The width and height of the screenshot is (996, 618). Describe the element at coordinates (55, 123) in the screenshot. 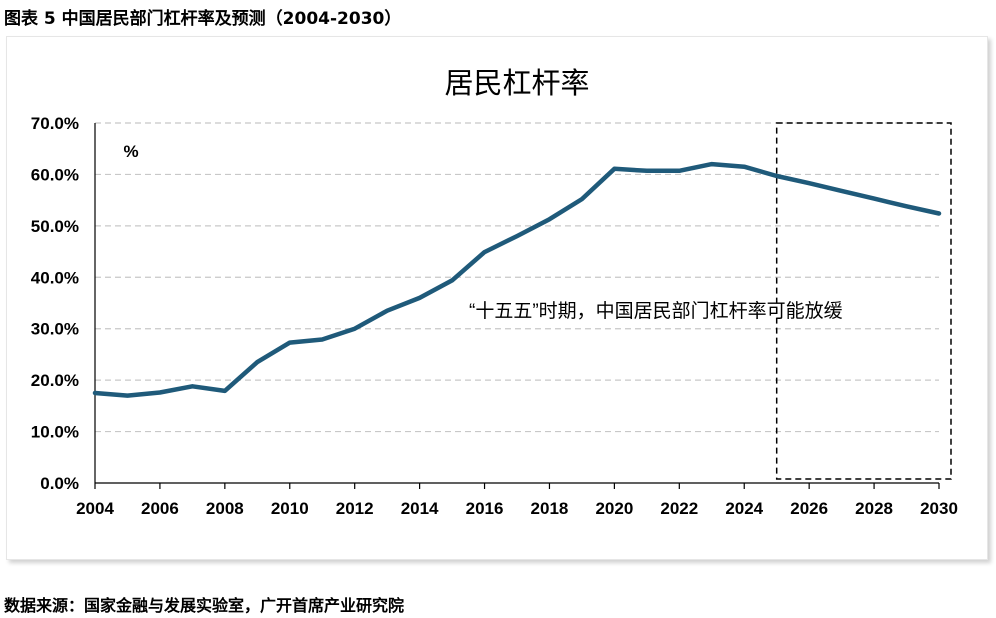

I see `y-tick-label: 70.0%` at that location.